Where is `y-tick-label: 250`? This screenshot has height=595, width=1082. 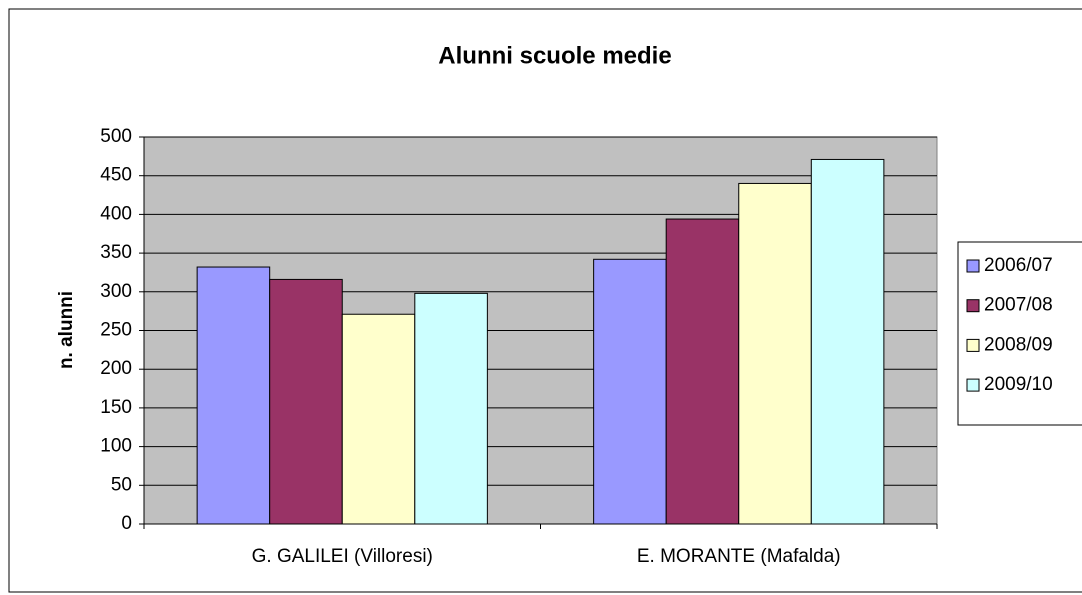
y-tick-label: 250 is located at coordinates (116, 330).